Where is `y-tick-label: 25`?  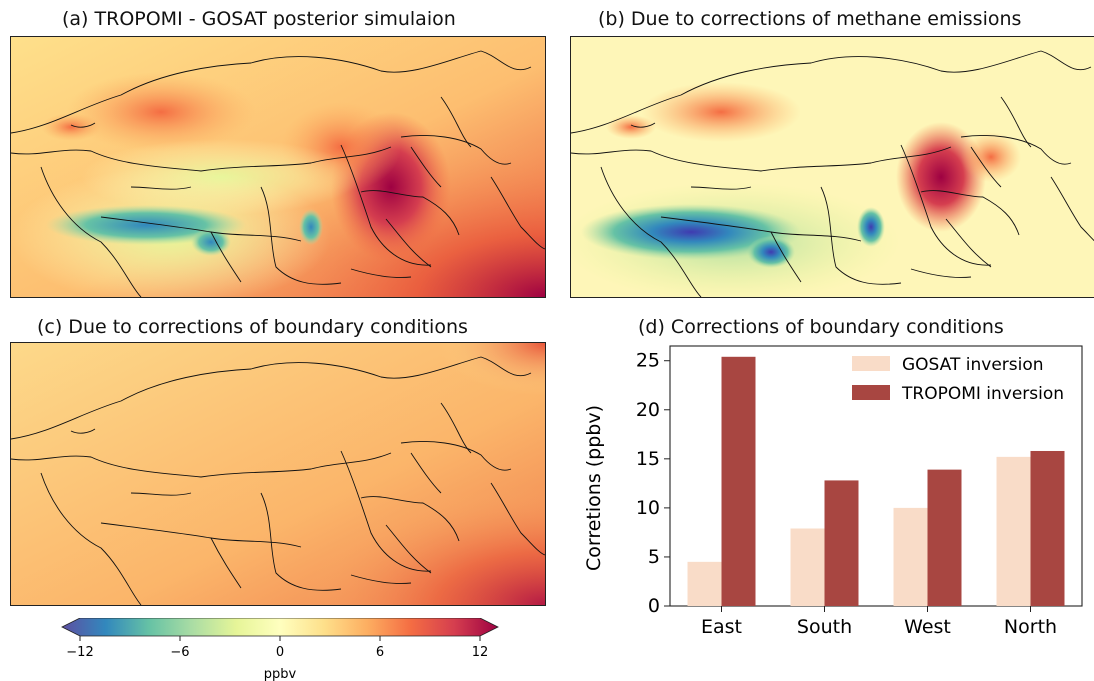
y-tick-label: 25 is located at coordinates (648, 361).